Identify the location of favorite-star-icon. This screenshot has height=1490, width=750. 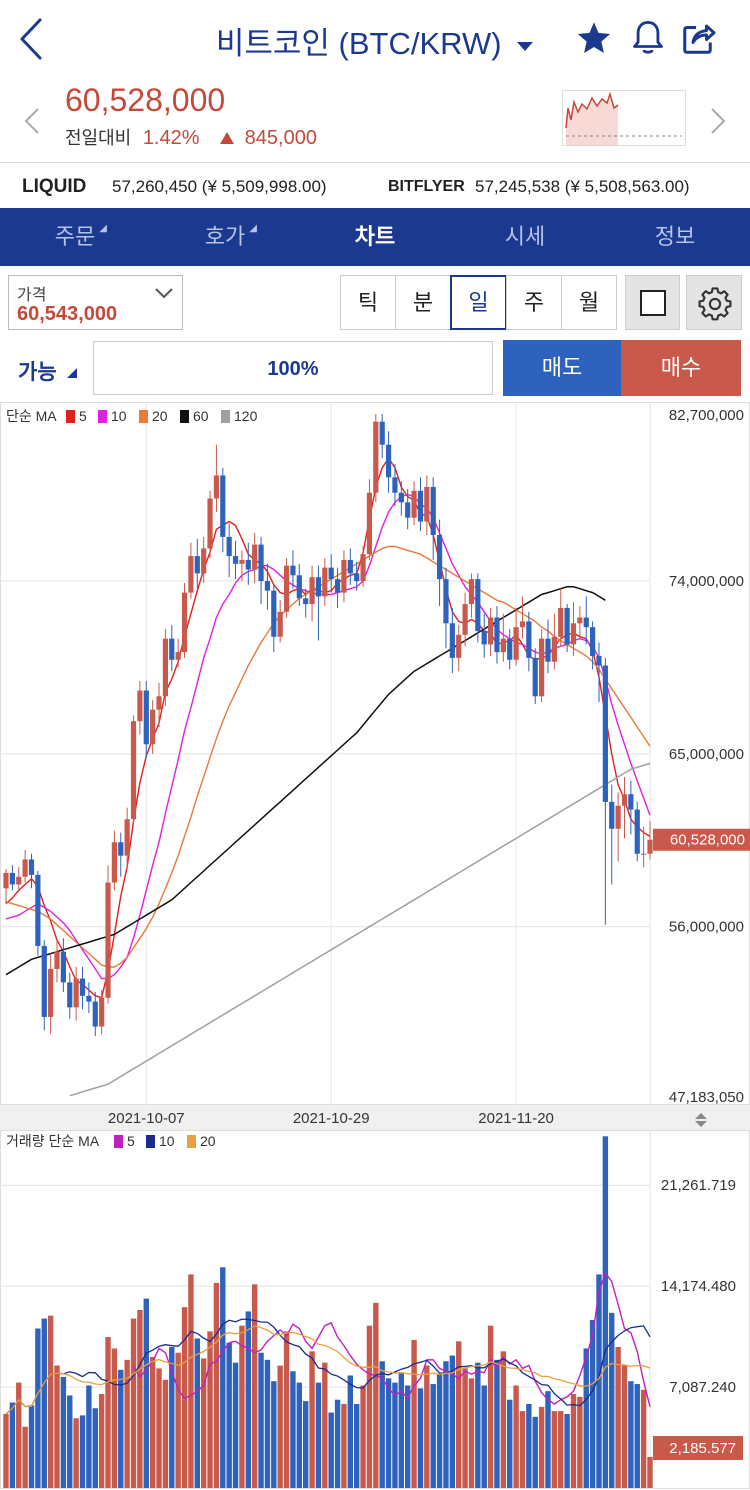
(594, 38).